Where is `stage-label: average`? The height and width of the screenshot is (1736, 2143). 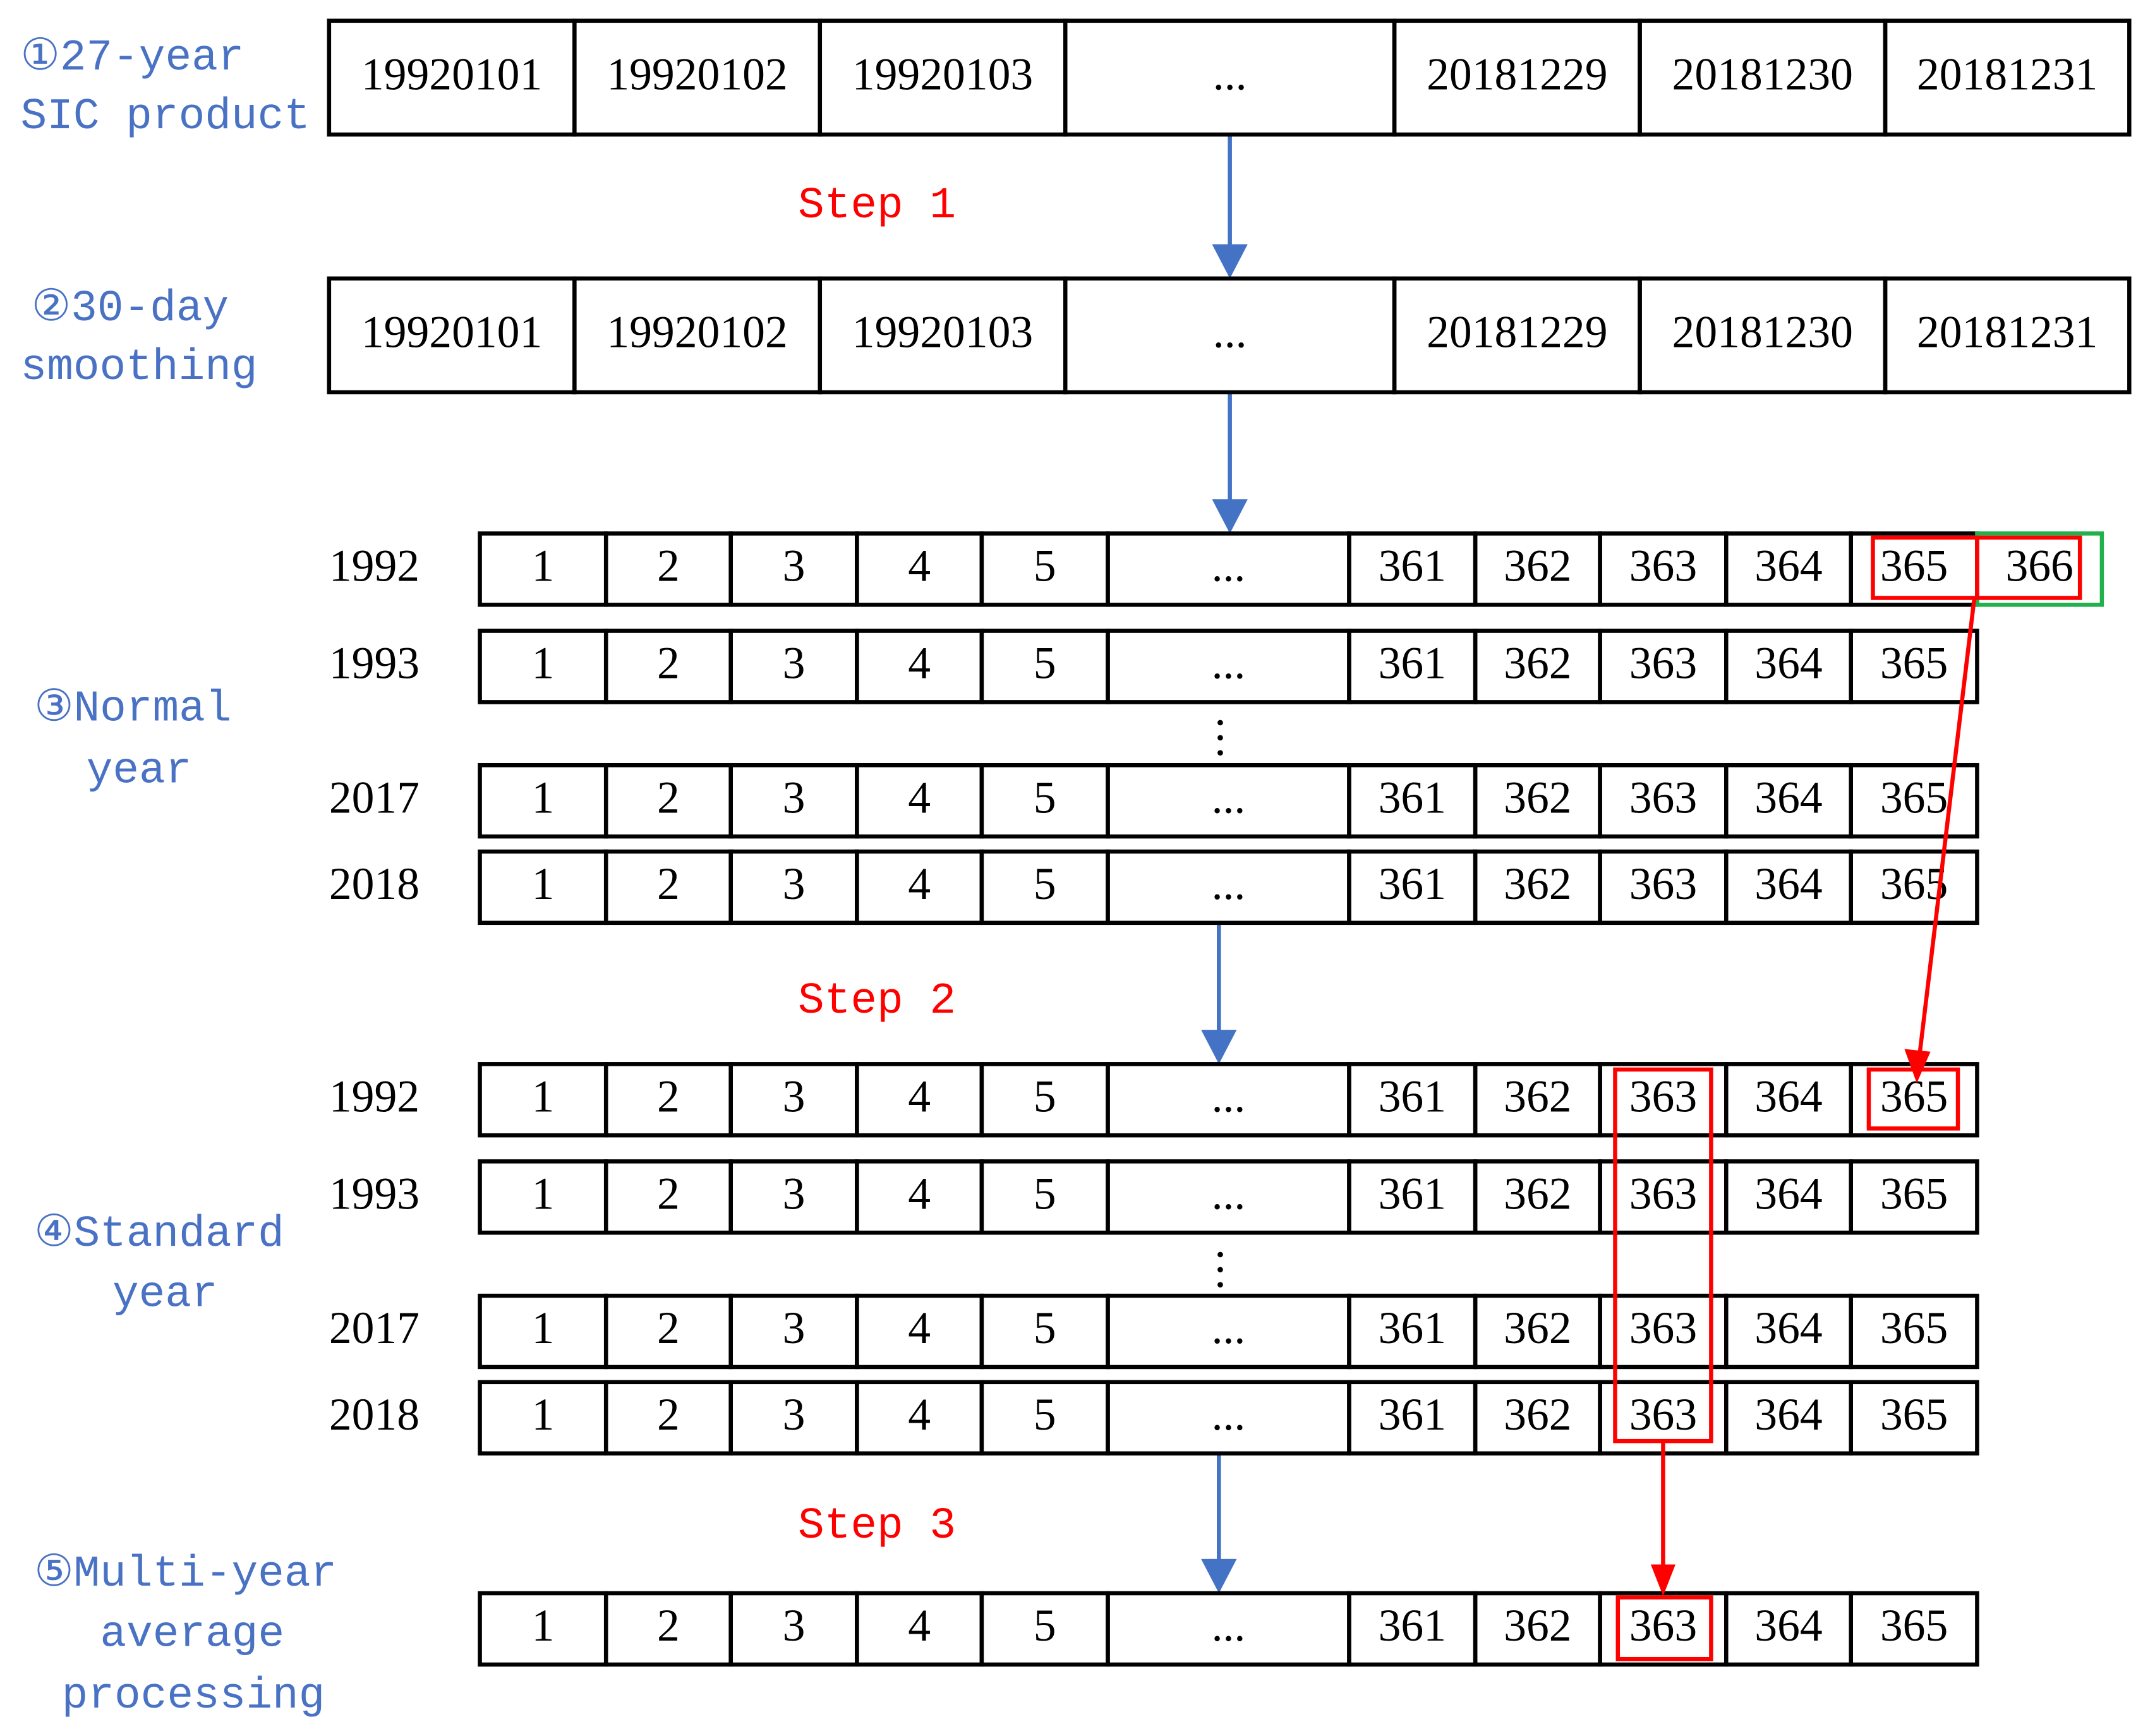 stage-label: average is located at coordinates (192, 1634).